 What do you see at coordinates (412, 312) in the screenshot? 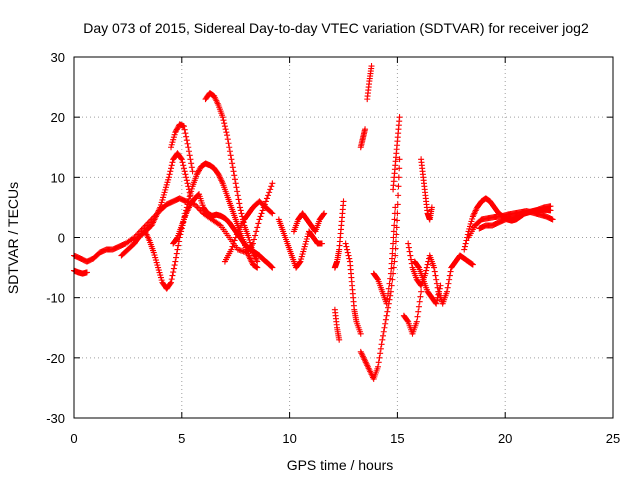
I see `series-arc-s` at bounding box center [412, 312].